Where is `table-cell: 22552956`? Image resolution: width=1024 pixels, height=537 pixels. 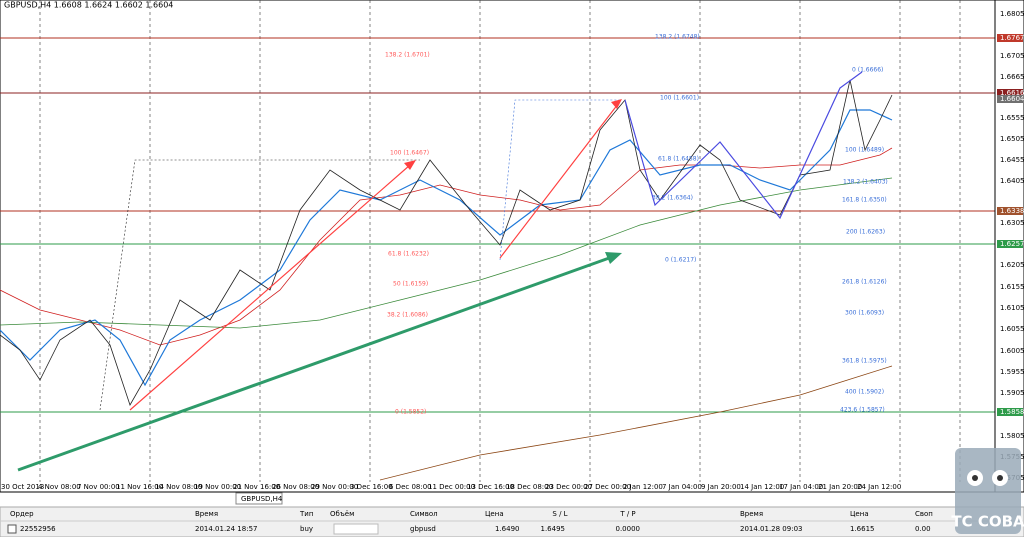 table-cell: 22552956 is located at coordinates (38, 529).